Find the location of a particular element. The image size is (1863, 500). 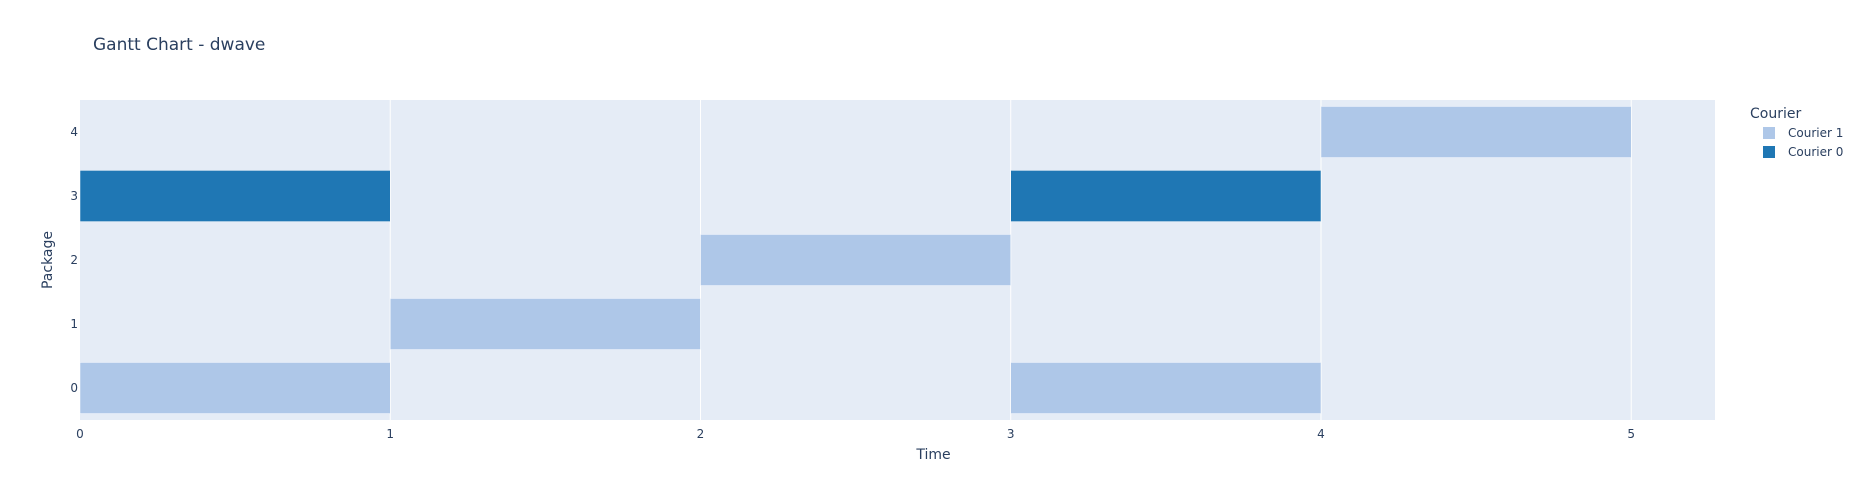

legend-item-label: Courier 0 is located at coordinates (1815, 152).